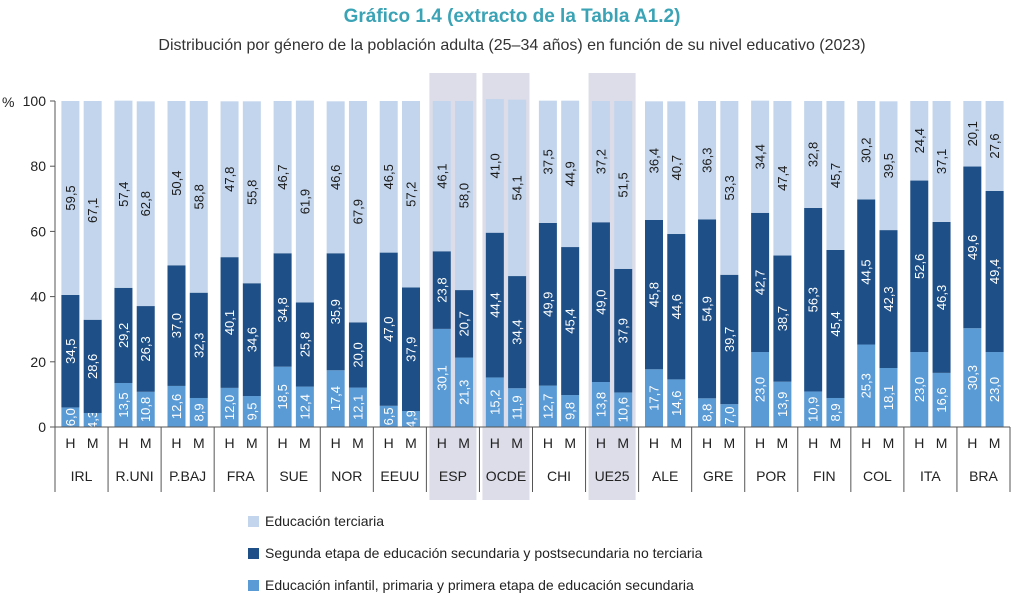  What do you see at coordinates (475, 521) in the screenshot?
I see `legend-item: Educación terciaria` at bounding box center [475, 521].